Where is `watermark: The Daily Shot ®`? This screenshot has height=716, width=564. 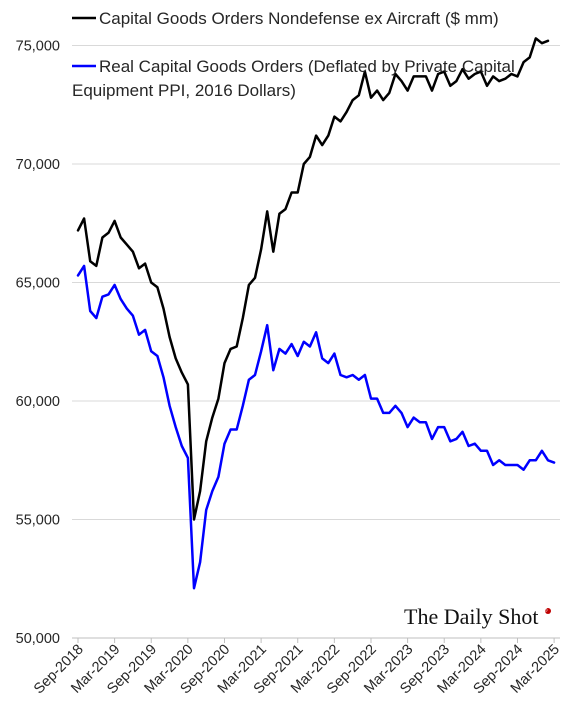 watermark: The Daily Shot ® is located at coordinates (477, 616).